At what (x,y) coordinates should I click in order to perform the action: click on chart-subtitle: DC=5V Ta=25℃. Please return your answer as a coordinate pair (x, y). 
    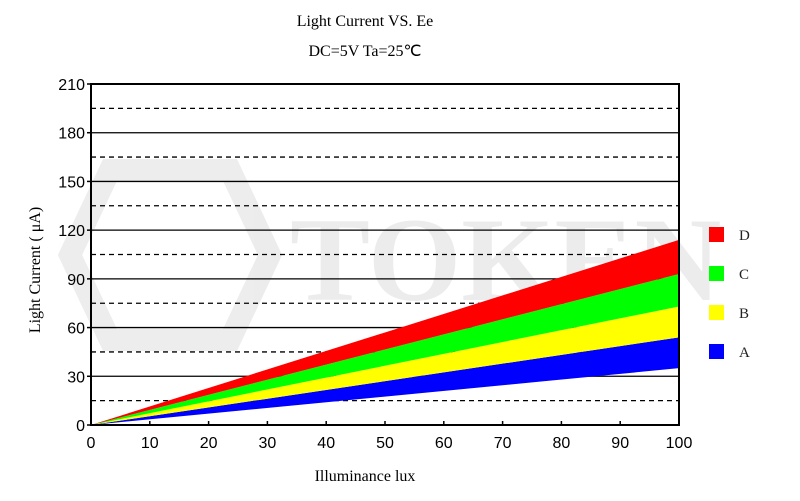
    Looking at the image, I should click on (365, 51).